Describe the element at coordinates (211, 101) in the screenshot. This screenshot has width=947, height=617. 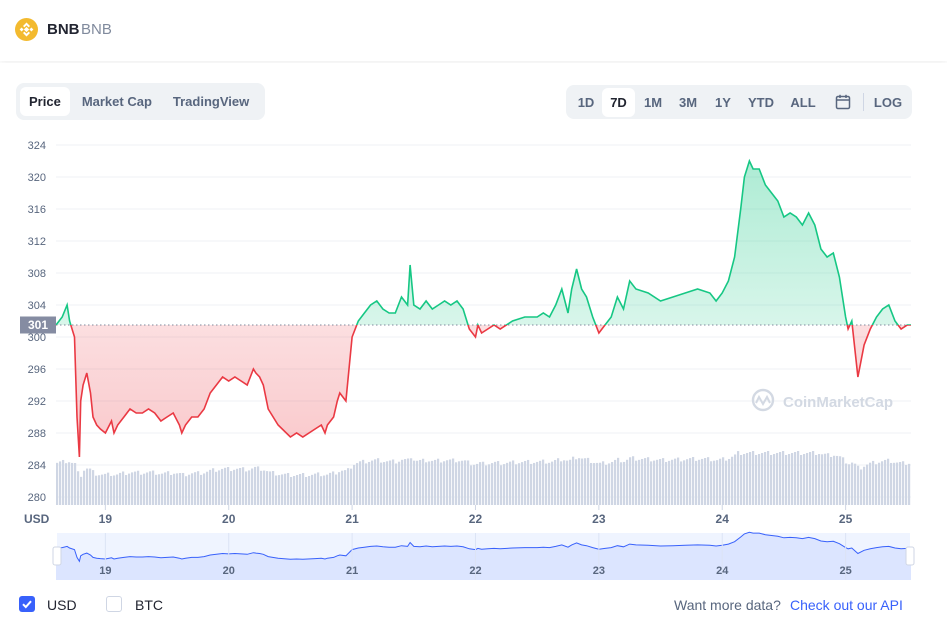
I see `tab-tradingview: TradingView` at that location.